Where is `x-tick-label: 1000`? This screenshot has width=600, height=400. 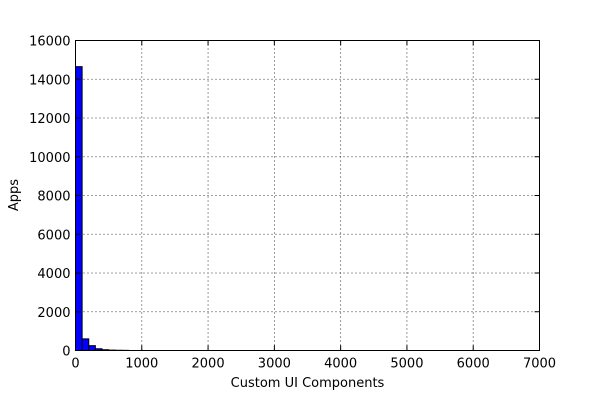 x-tick-label: 1000 is located at coordinates (141, 364).